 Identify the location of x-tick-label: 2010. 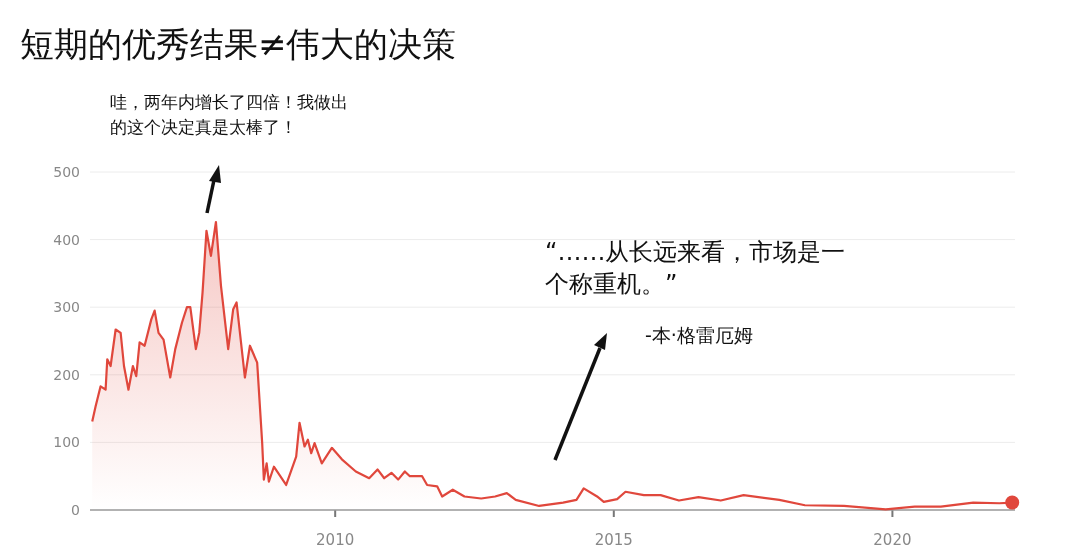
(335, 540).